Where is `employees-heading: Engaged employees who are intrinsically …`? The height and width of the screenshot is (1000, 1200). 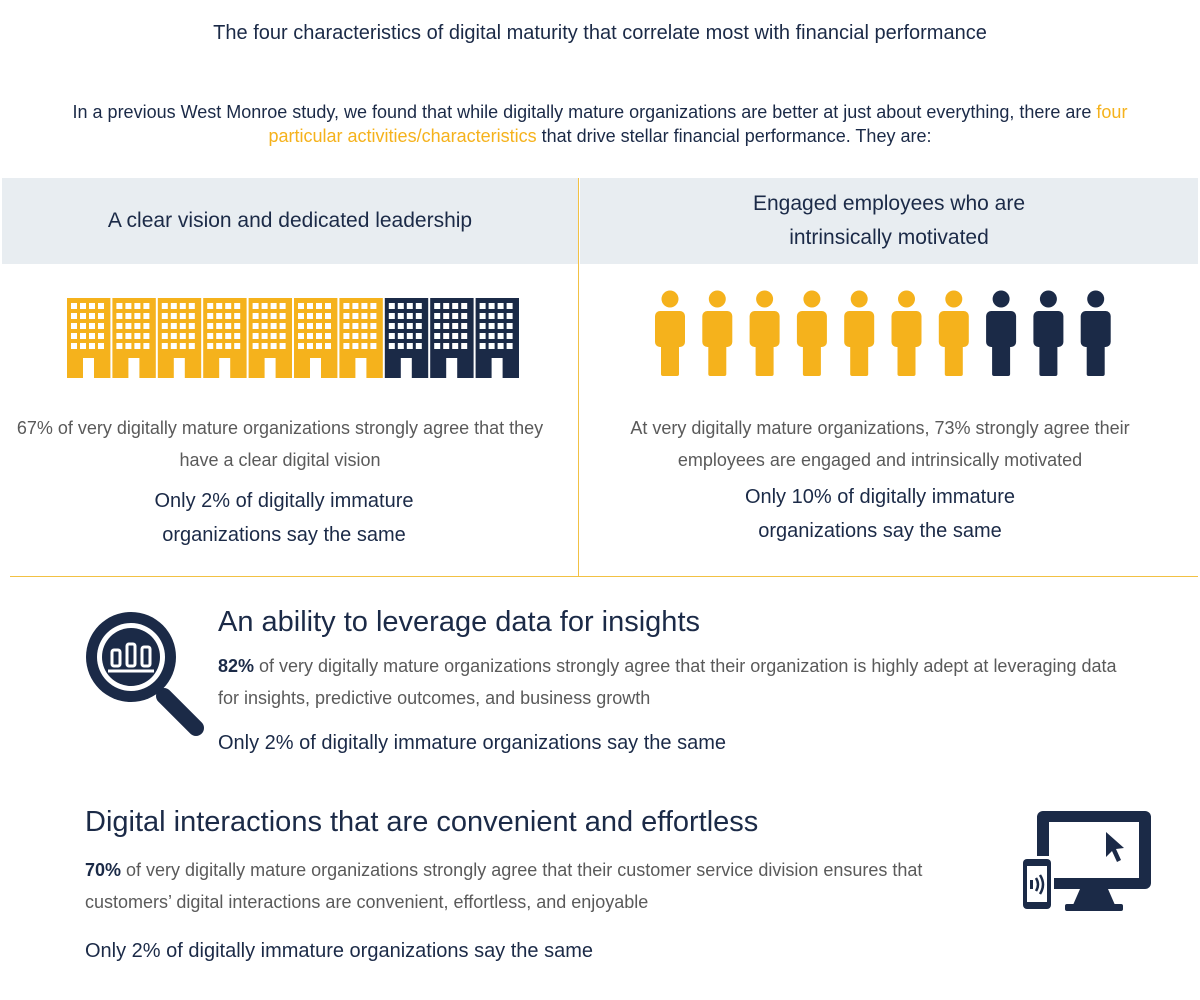
employees-heading: Engaged employees who are intrinsically … is located at coordinates (889, 221).